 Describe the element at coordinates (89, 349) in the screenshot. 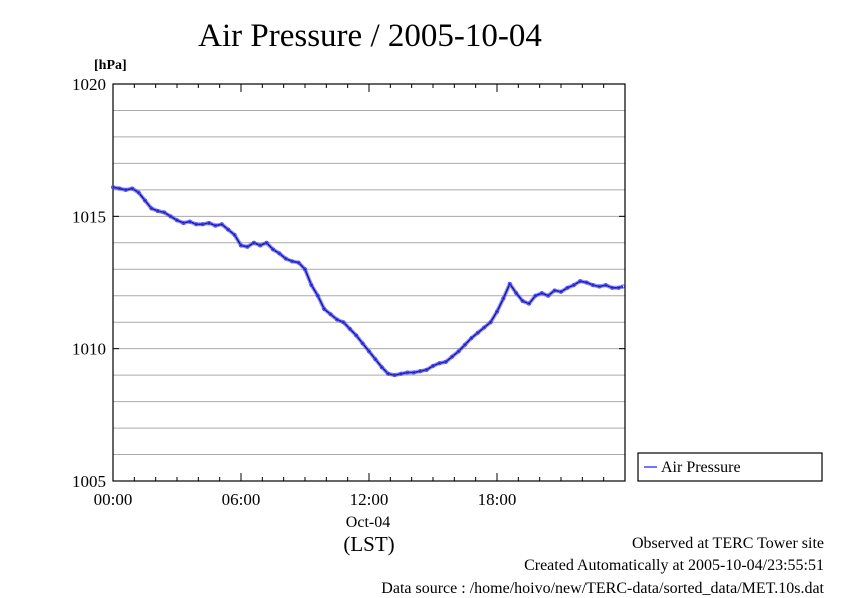

I see `y-tick-label: 1010` at that location.